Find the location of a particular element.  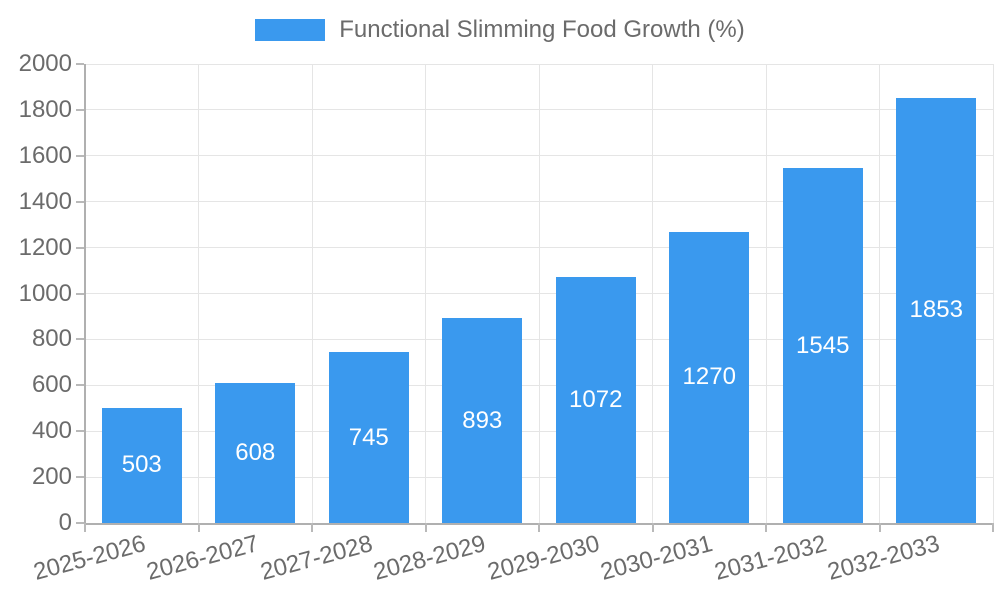

bar-value-label: 1545 is located at coordinates (823, 345).